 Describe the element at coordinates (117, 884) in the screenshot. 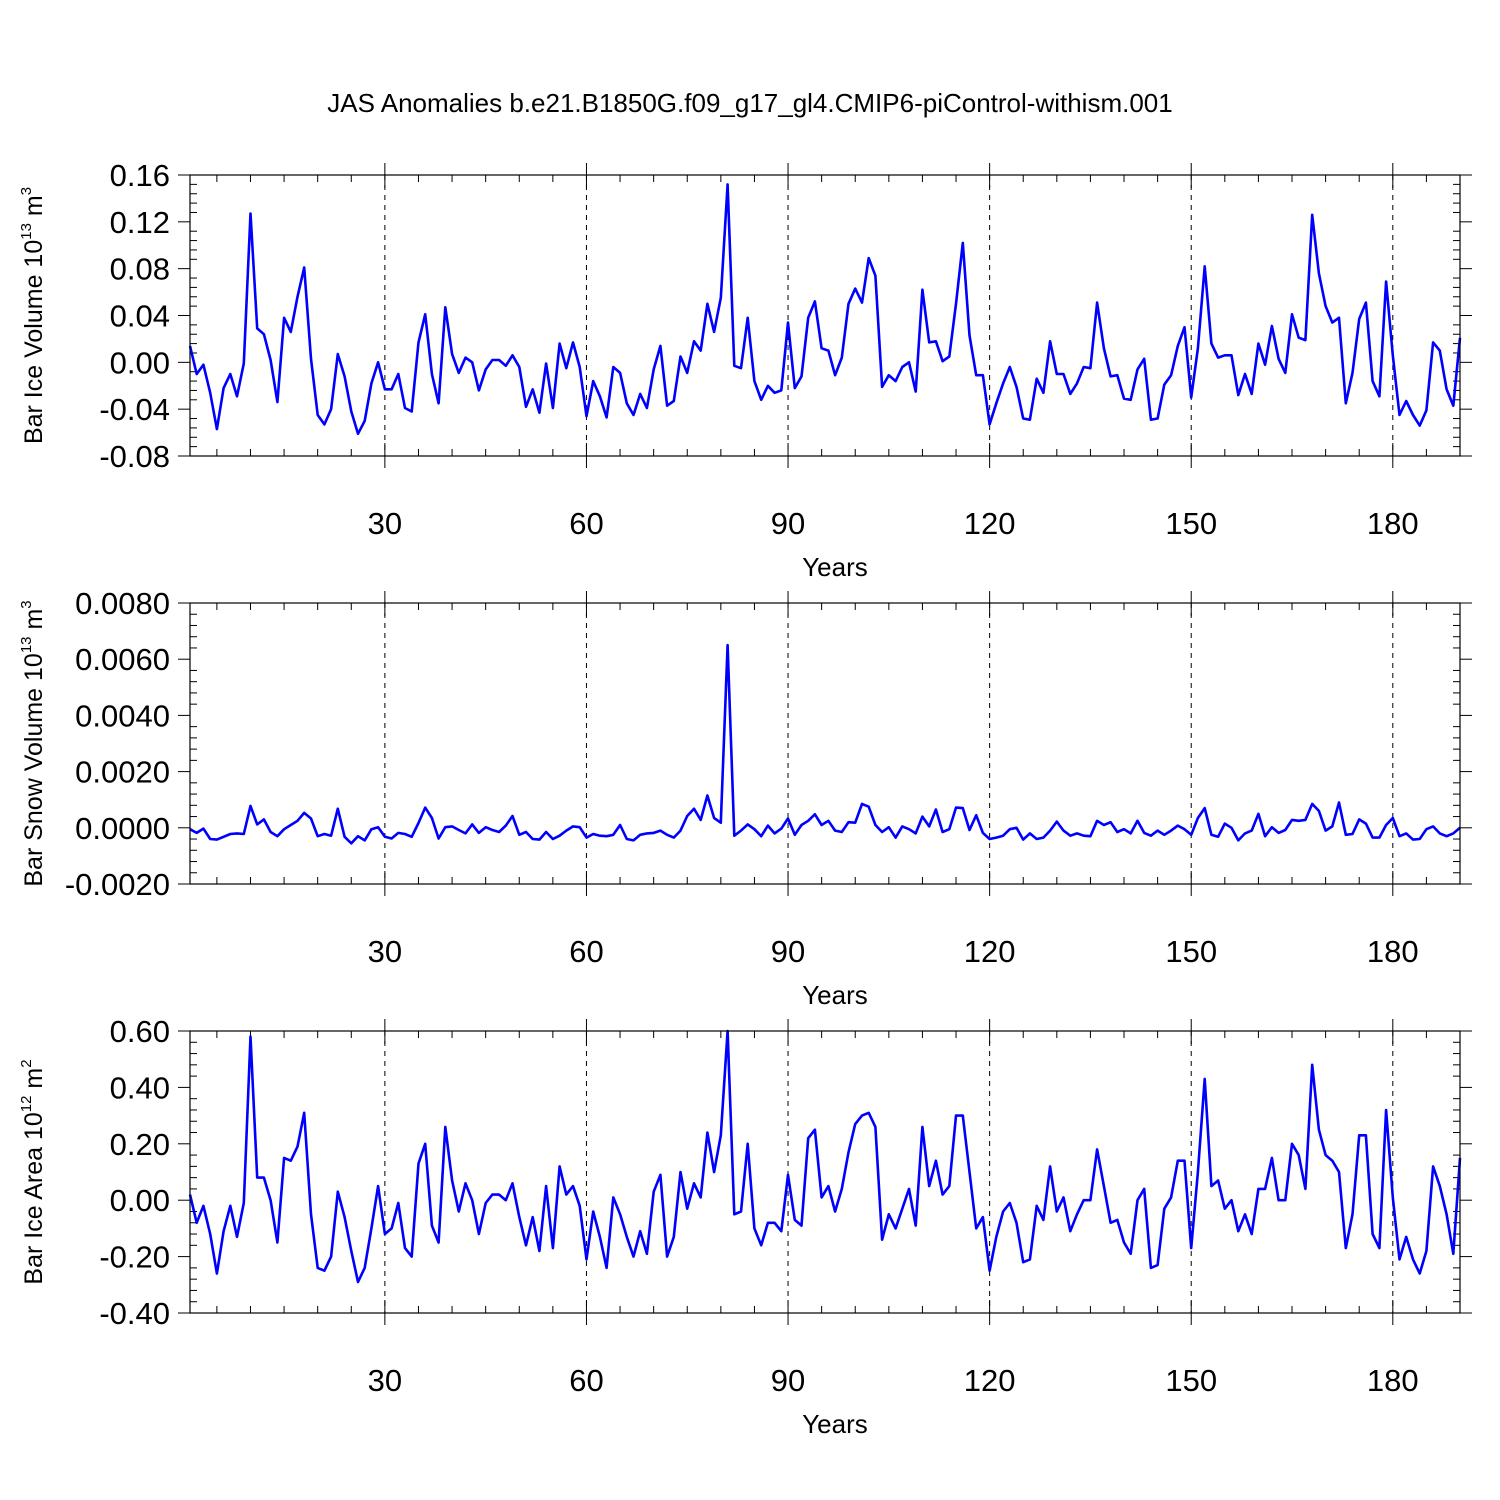

I see `y-tick-label: -0.0020` at that location.